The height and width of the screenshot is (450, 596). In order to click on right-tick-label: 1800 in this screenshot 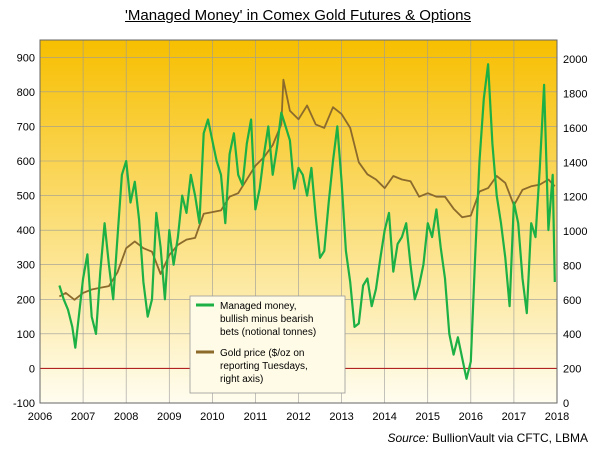, I will do `click(575, 94)`.